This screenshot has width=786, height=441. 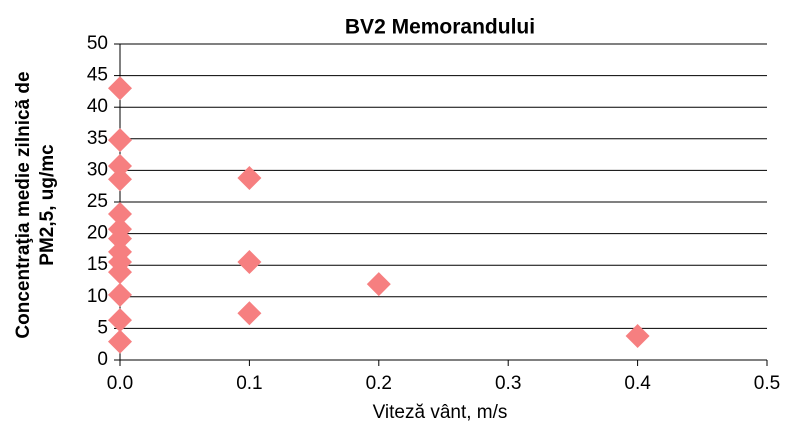 I want to click on x-tick-label: 0.1, so click(x=249, y=383).